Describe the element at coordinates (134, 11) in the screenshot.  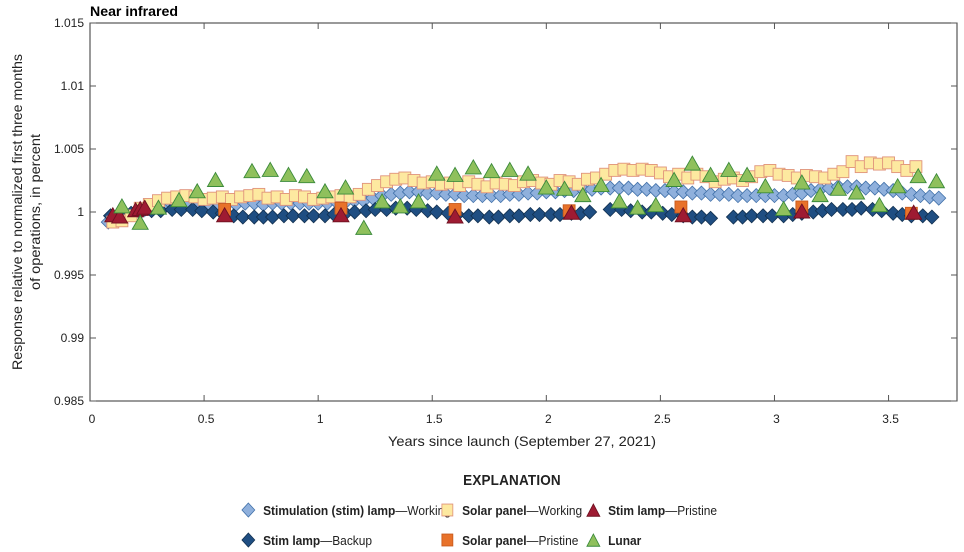
I see `chart-title: Near infrared` at that location.